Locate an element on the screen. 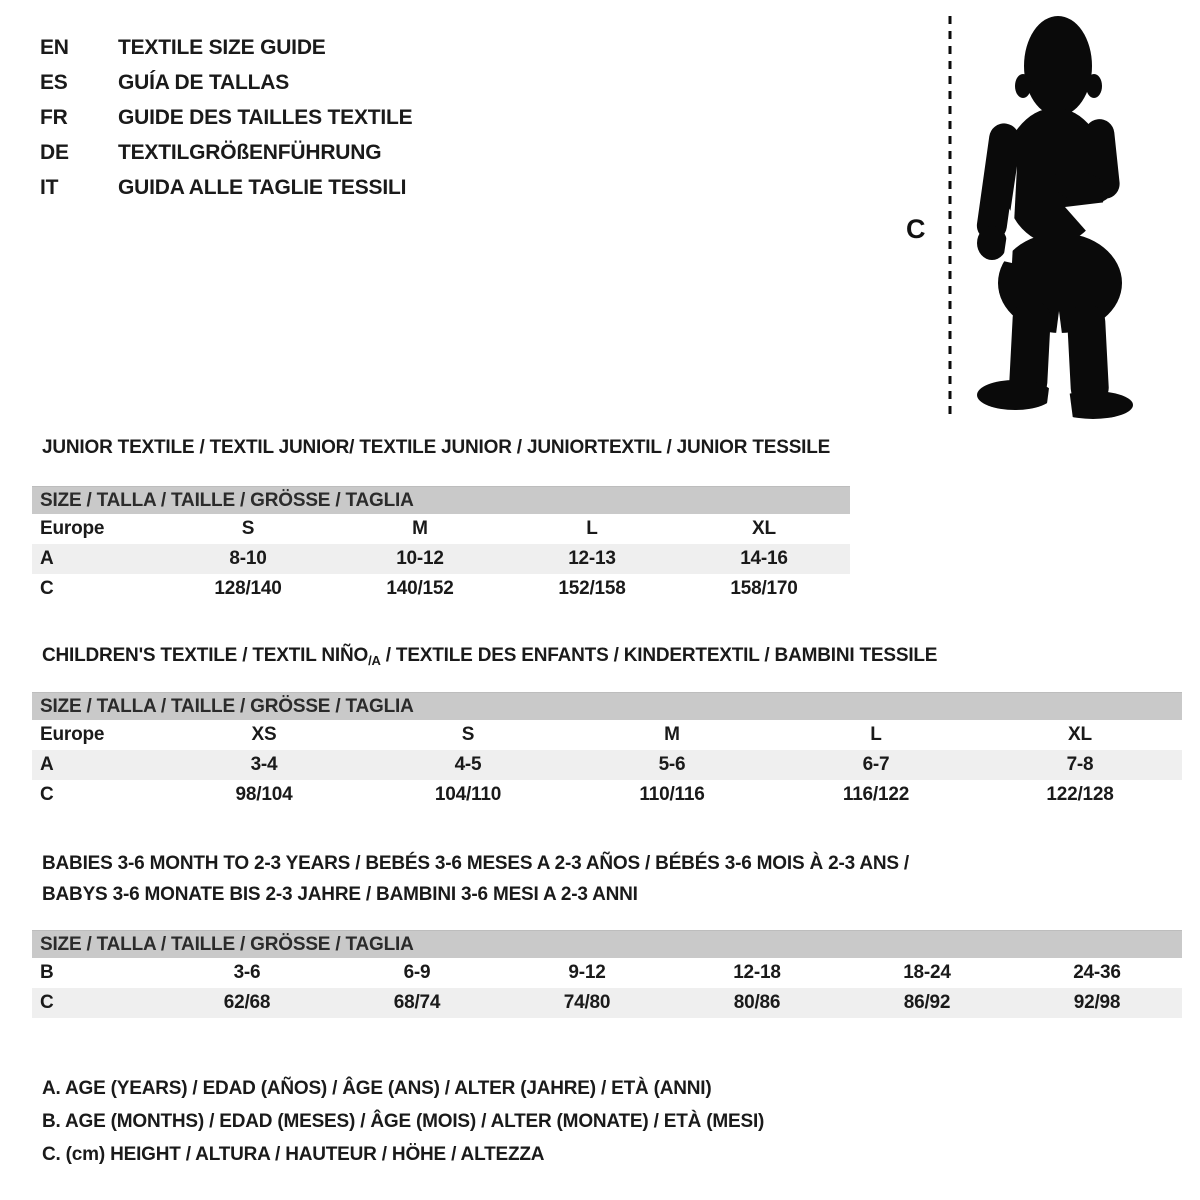 The image size is (1200, 1200). table-cell: 9-12 is located at coordinates (587, 972).